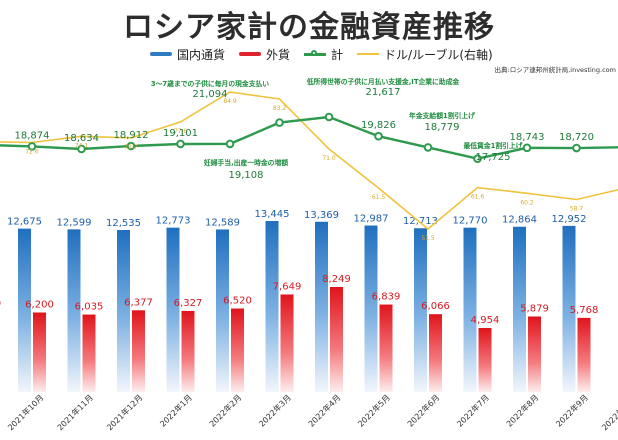 The width and height of the screenshot is (618, 440). I want to click on x-tick-label: 2022年9月, so click(572, 410).